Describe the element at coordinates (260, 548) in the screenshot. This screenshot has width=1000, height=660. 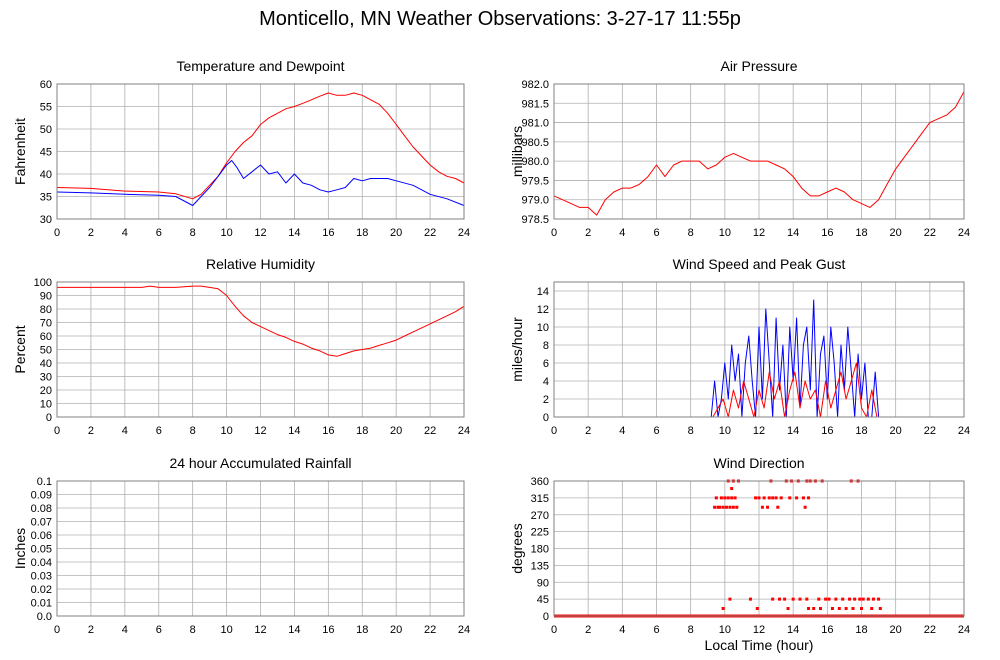
I see `rainfall-plot-border` at that location.